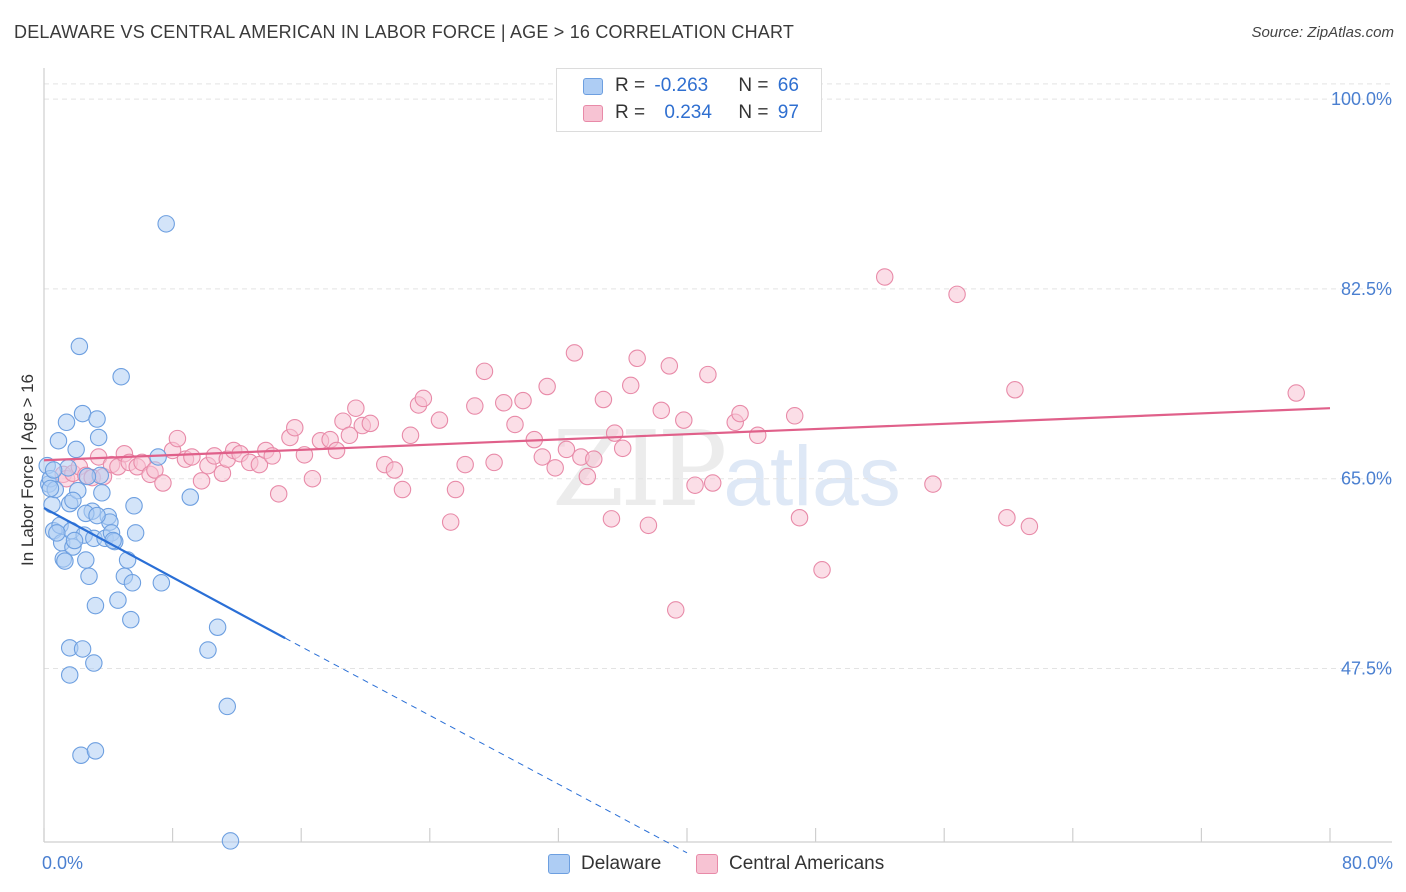 This screenshot has width=1406, height=892. I want to click on legend-row-delaware: R = -0.263 N = 66, so click(691, 86).